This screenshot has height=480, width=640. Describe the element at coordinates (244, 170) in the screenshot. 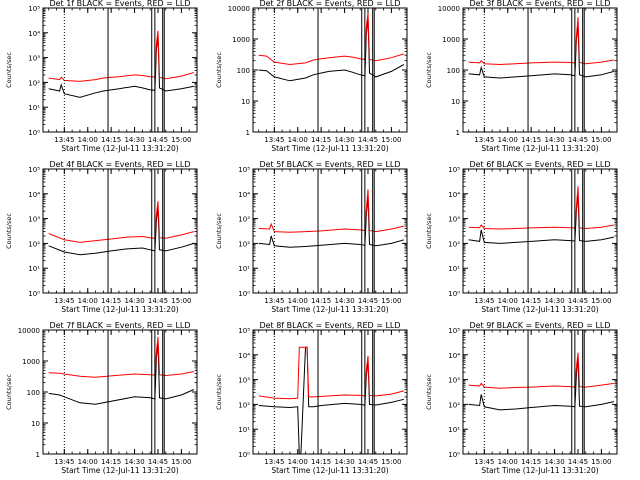

I see `y-tick-label: 10⁵` at that location.